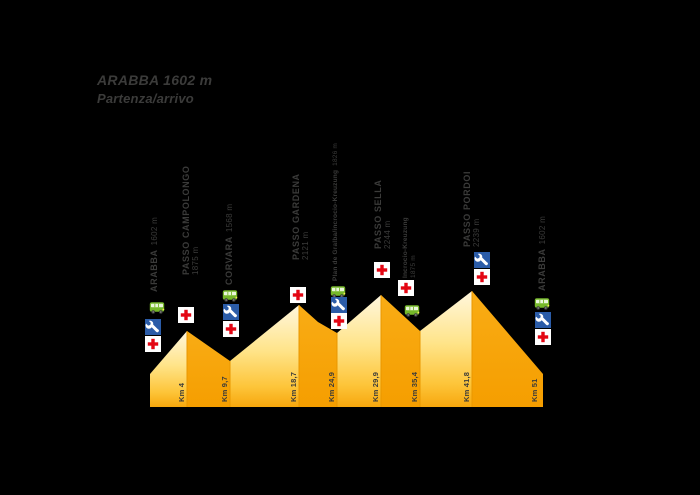 The height and width of the screenshot is (495, 700). I want to click on location-label-passo-pordoi: PASSO PORDOI 2239 m, so click(472, 209).